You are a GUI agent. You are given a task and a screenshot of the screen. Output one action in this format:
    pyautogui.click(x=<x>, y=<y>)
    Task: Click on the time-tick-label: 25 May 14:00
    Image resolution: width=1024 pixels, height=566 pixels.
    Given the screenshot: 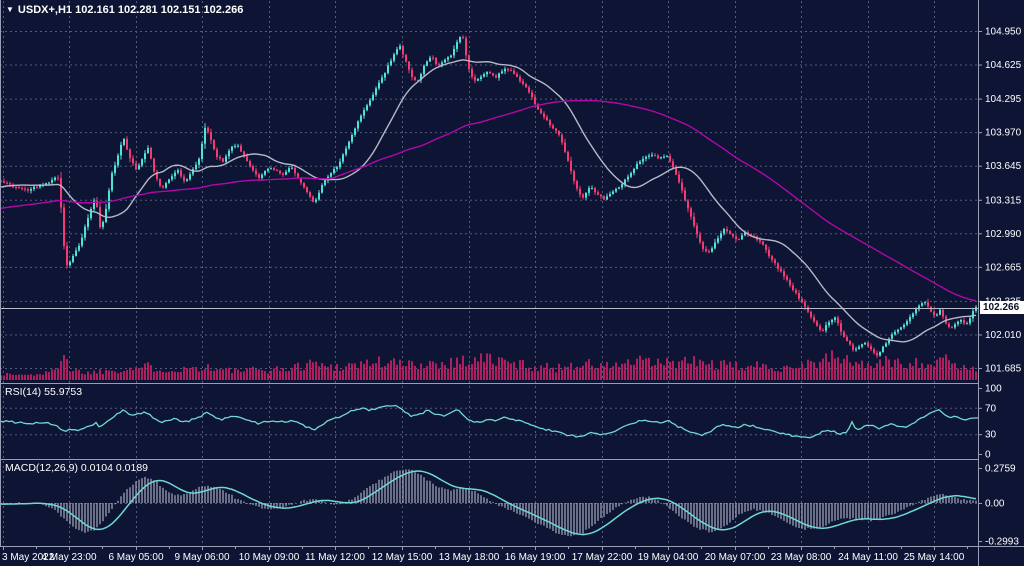 What is the action you would take?
    pyautogui.click(x=934, y=557)
    